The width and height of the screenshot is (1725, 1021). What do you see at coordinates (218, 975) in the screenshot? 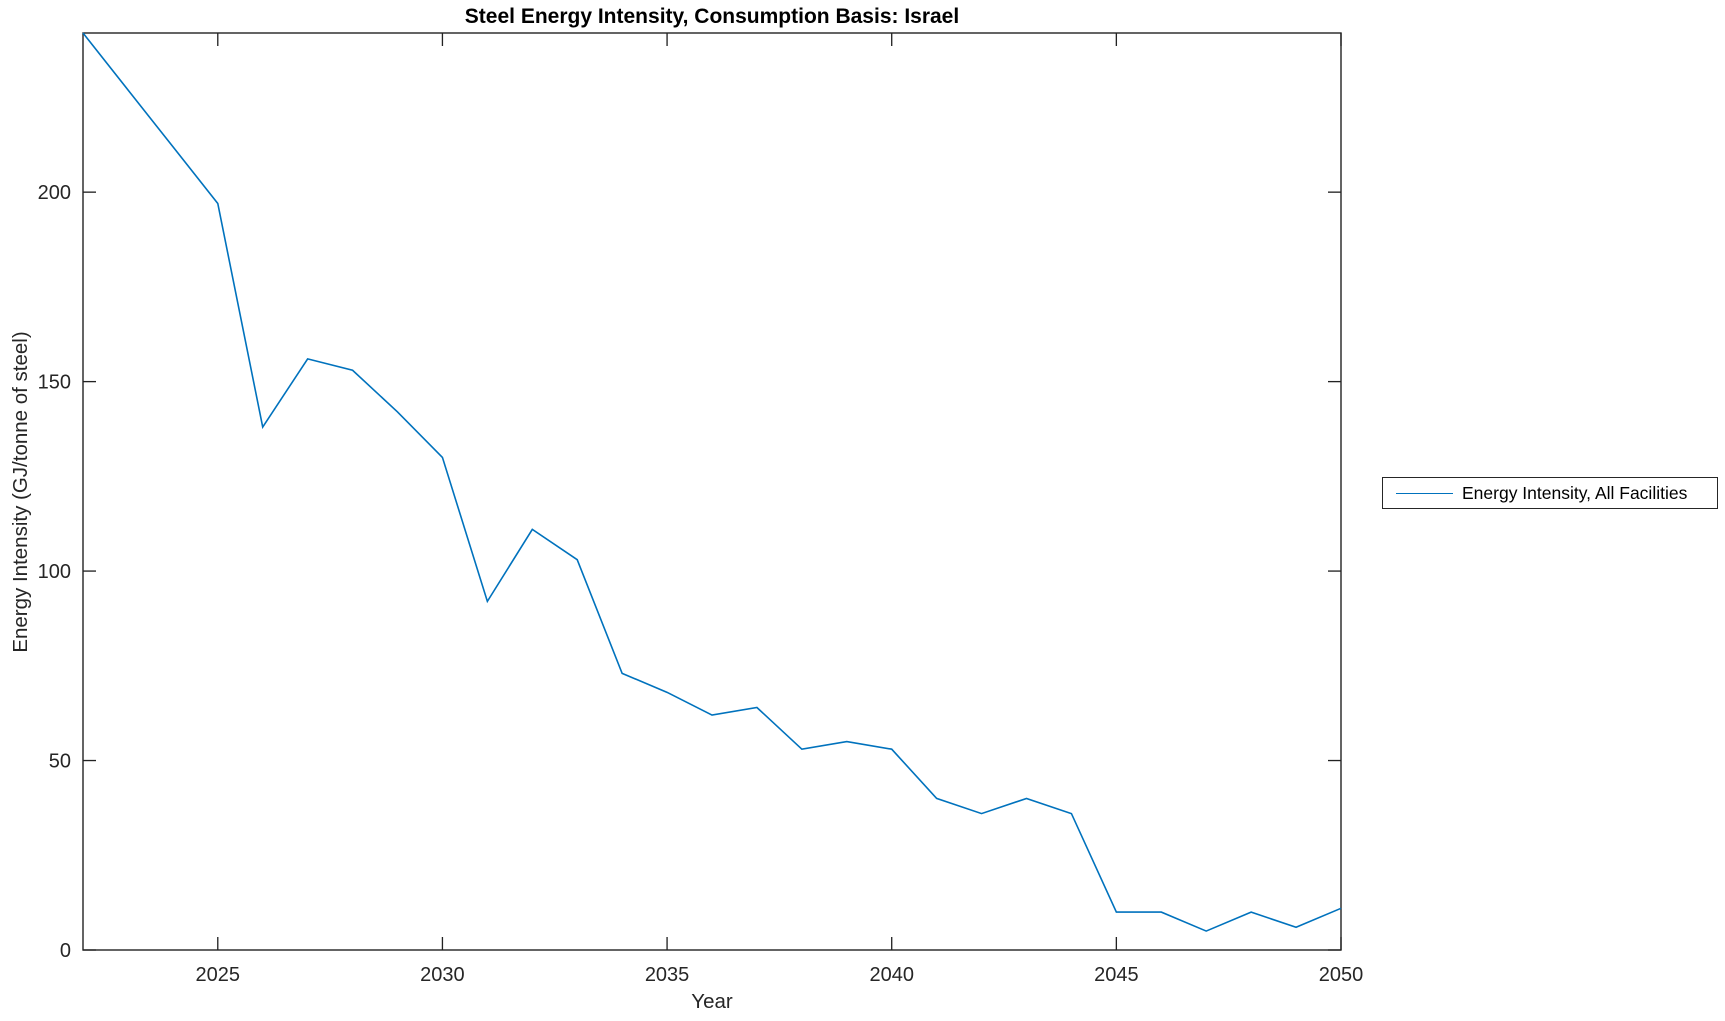
I see `x-tick-label: 2025` at bounding box center [218, 975].